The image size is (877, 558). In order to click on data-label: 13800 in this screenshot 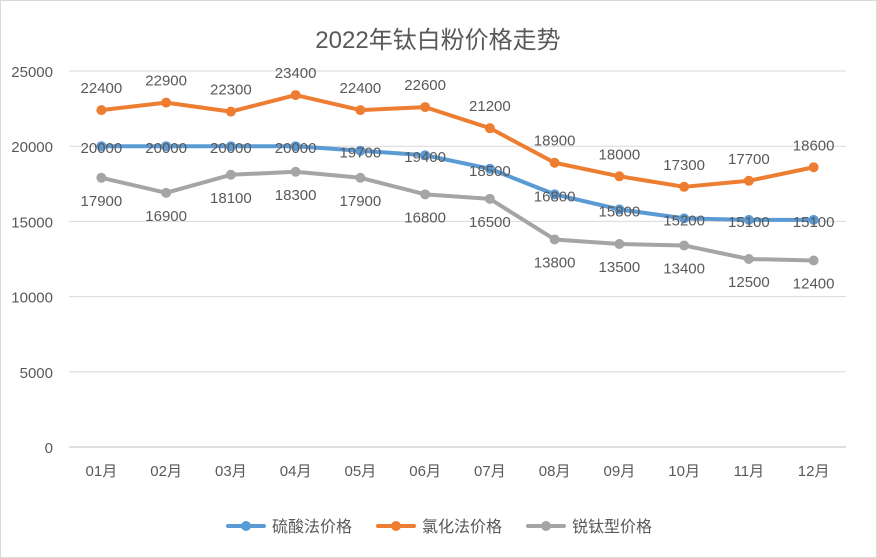, I will do `click(555, 262)`.